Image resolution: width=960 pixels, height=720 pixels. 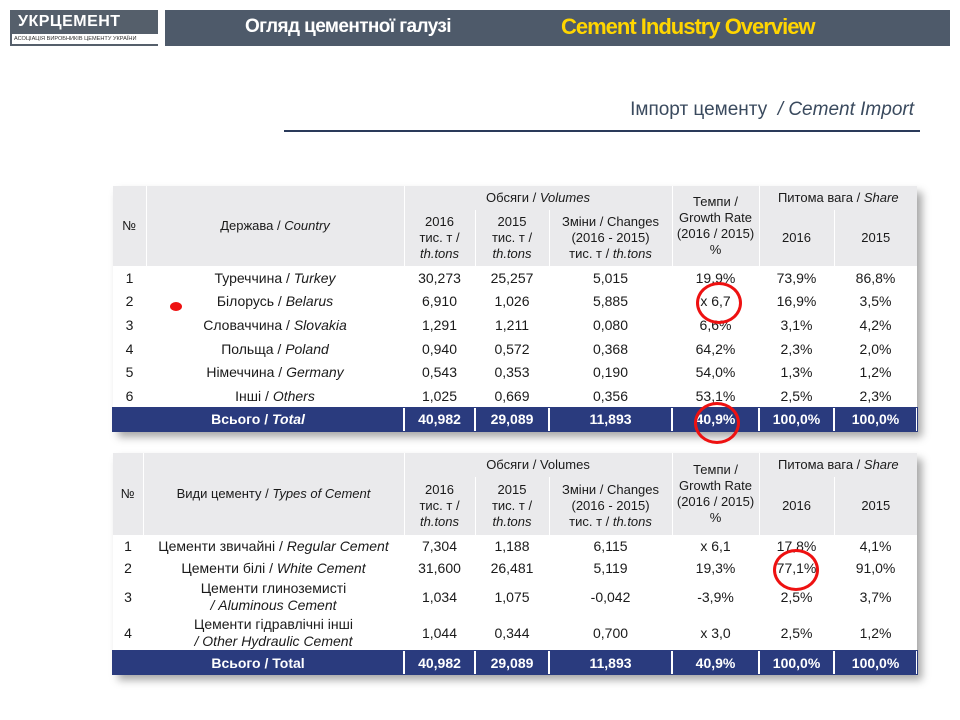 I want to click on table-cell: Польща / Poland, so click(x=275, y=348).